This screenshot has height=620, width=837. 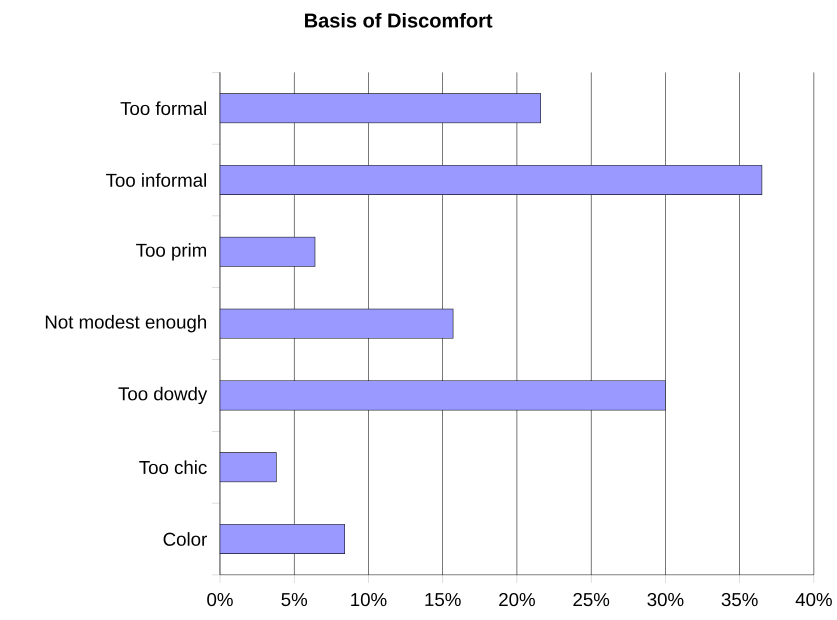 What do you see at coordinates (220, 599) in the screenshot?
I see `x-tick-label: 0%` at bounding box center [220, 599].